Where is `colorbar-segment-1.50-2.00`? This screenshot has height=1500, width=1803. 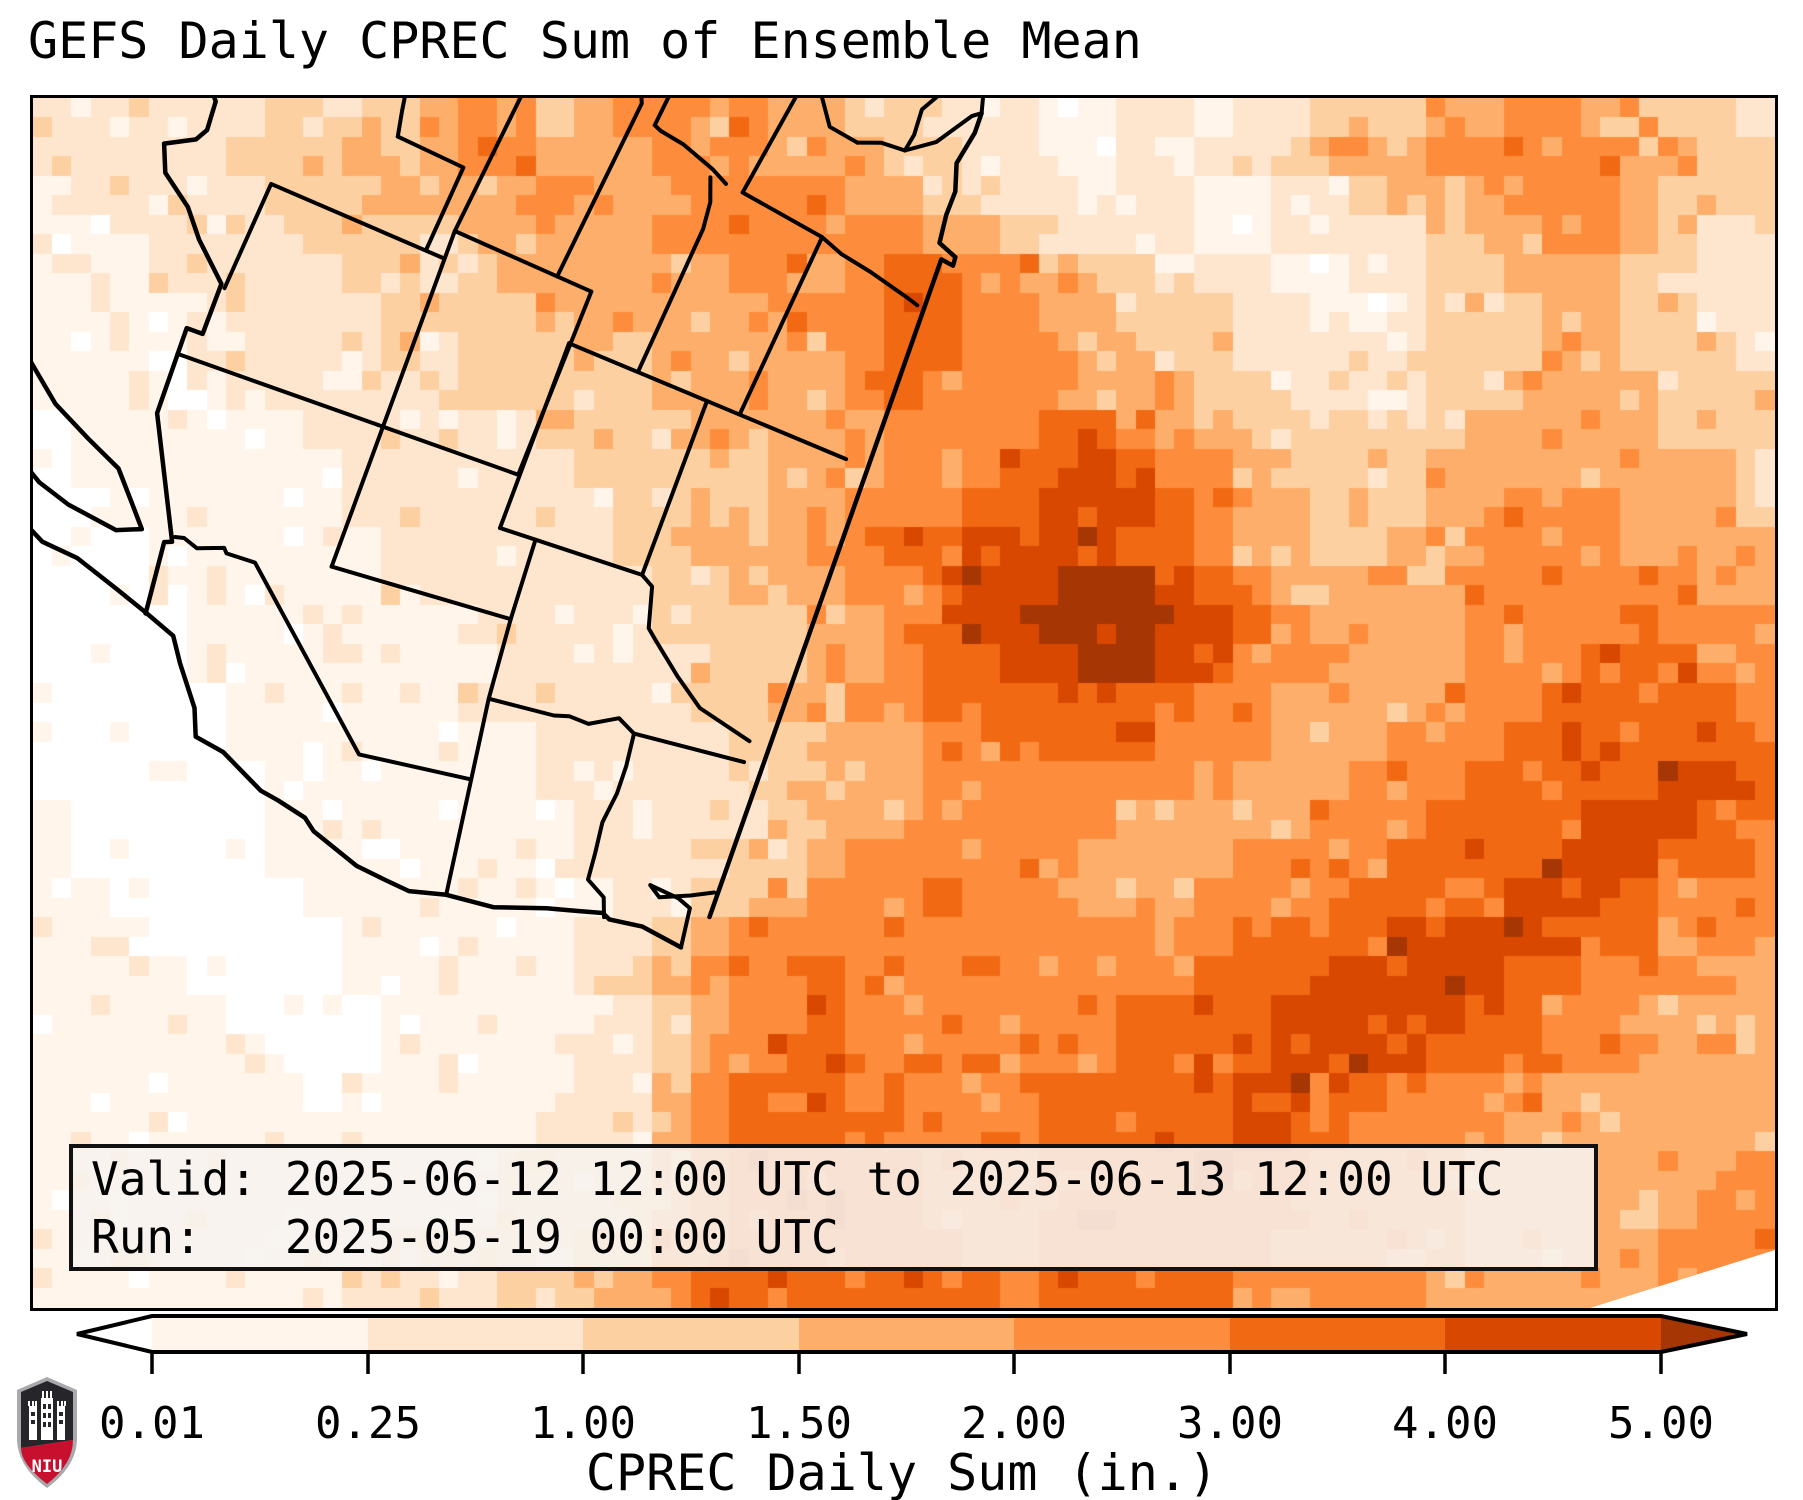 colorbar-segment-1.50-2.00 is located at coordinates (906, 1334).